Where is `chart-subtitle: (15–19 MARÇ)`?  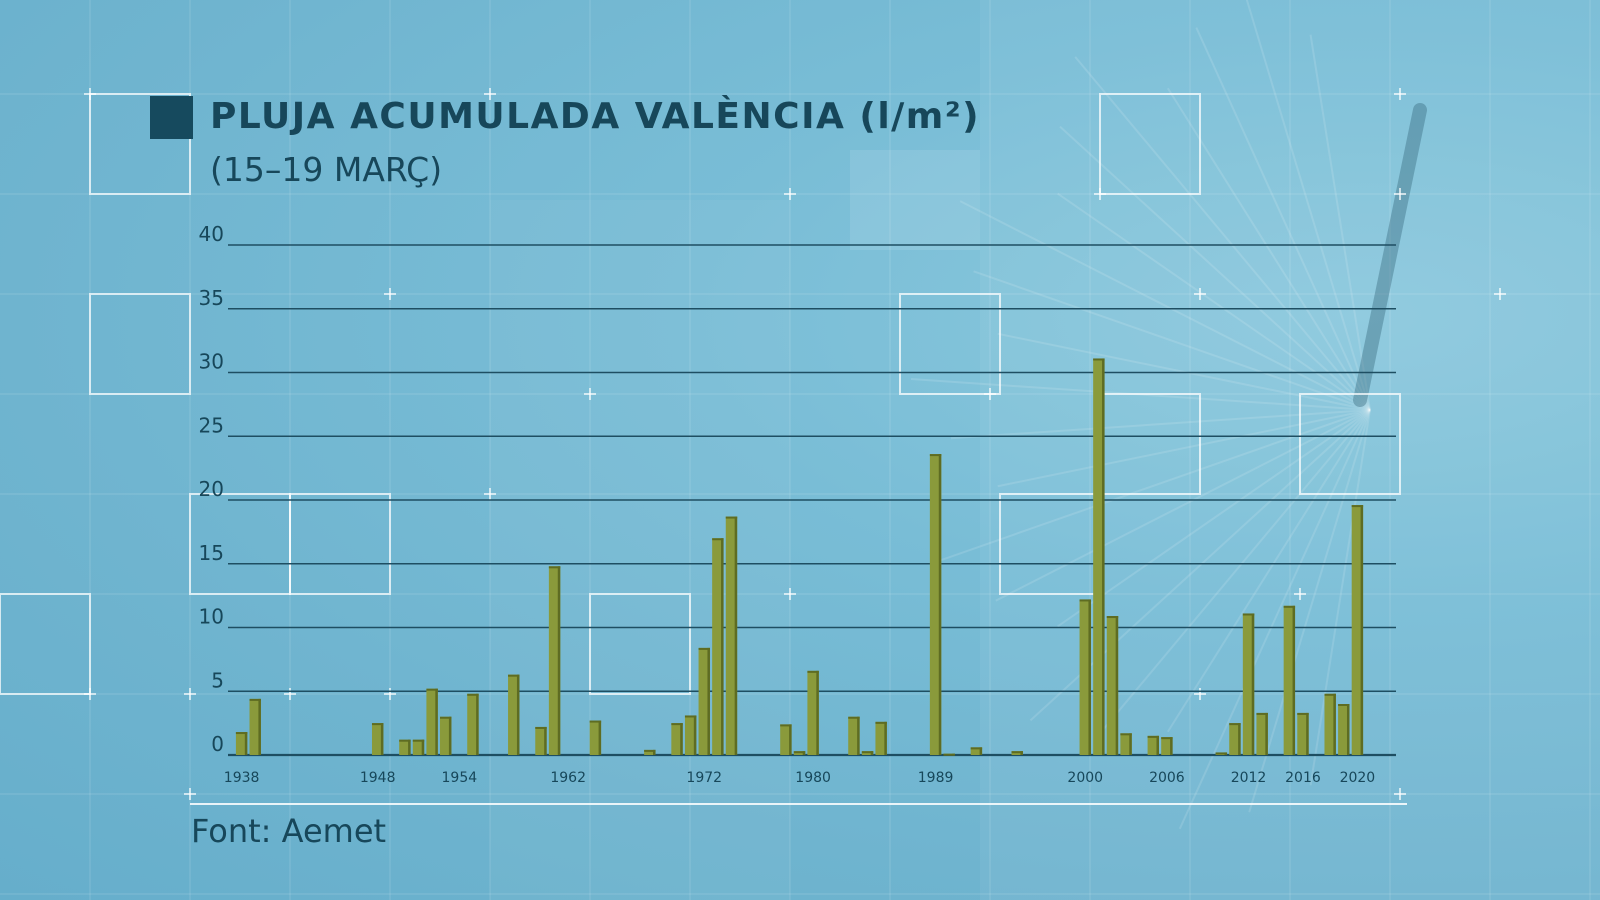 chart-subtitle: (15–19 MARÇ) is located at coordinates (326, 169).